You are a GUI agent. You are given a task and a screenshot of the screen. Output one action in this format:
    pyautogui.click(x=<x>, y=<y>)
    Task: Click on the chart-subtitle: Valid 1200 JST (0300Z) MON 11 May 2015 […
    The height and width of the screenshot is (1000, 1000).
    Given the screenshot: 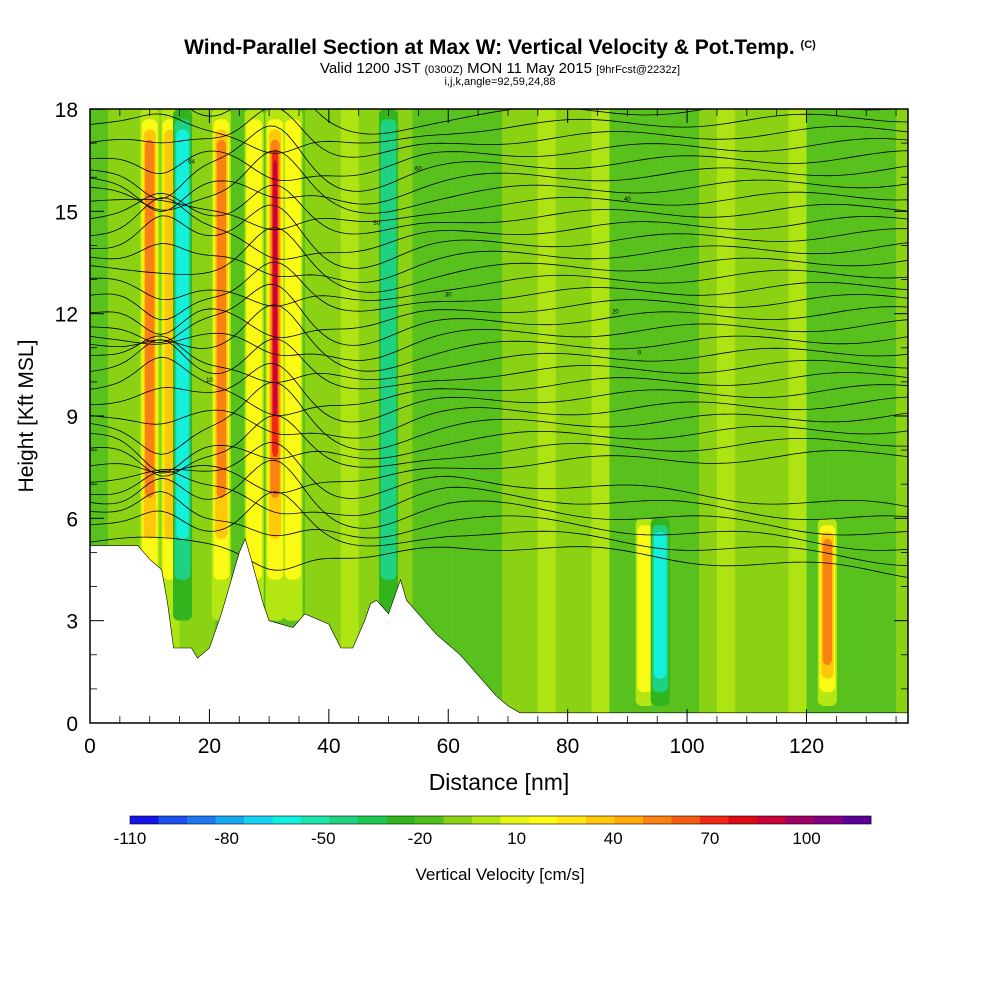 What is the action you would take?
    pyautogui.click(x=500, y=68)
    